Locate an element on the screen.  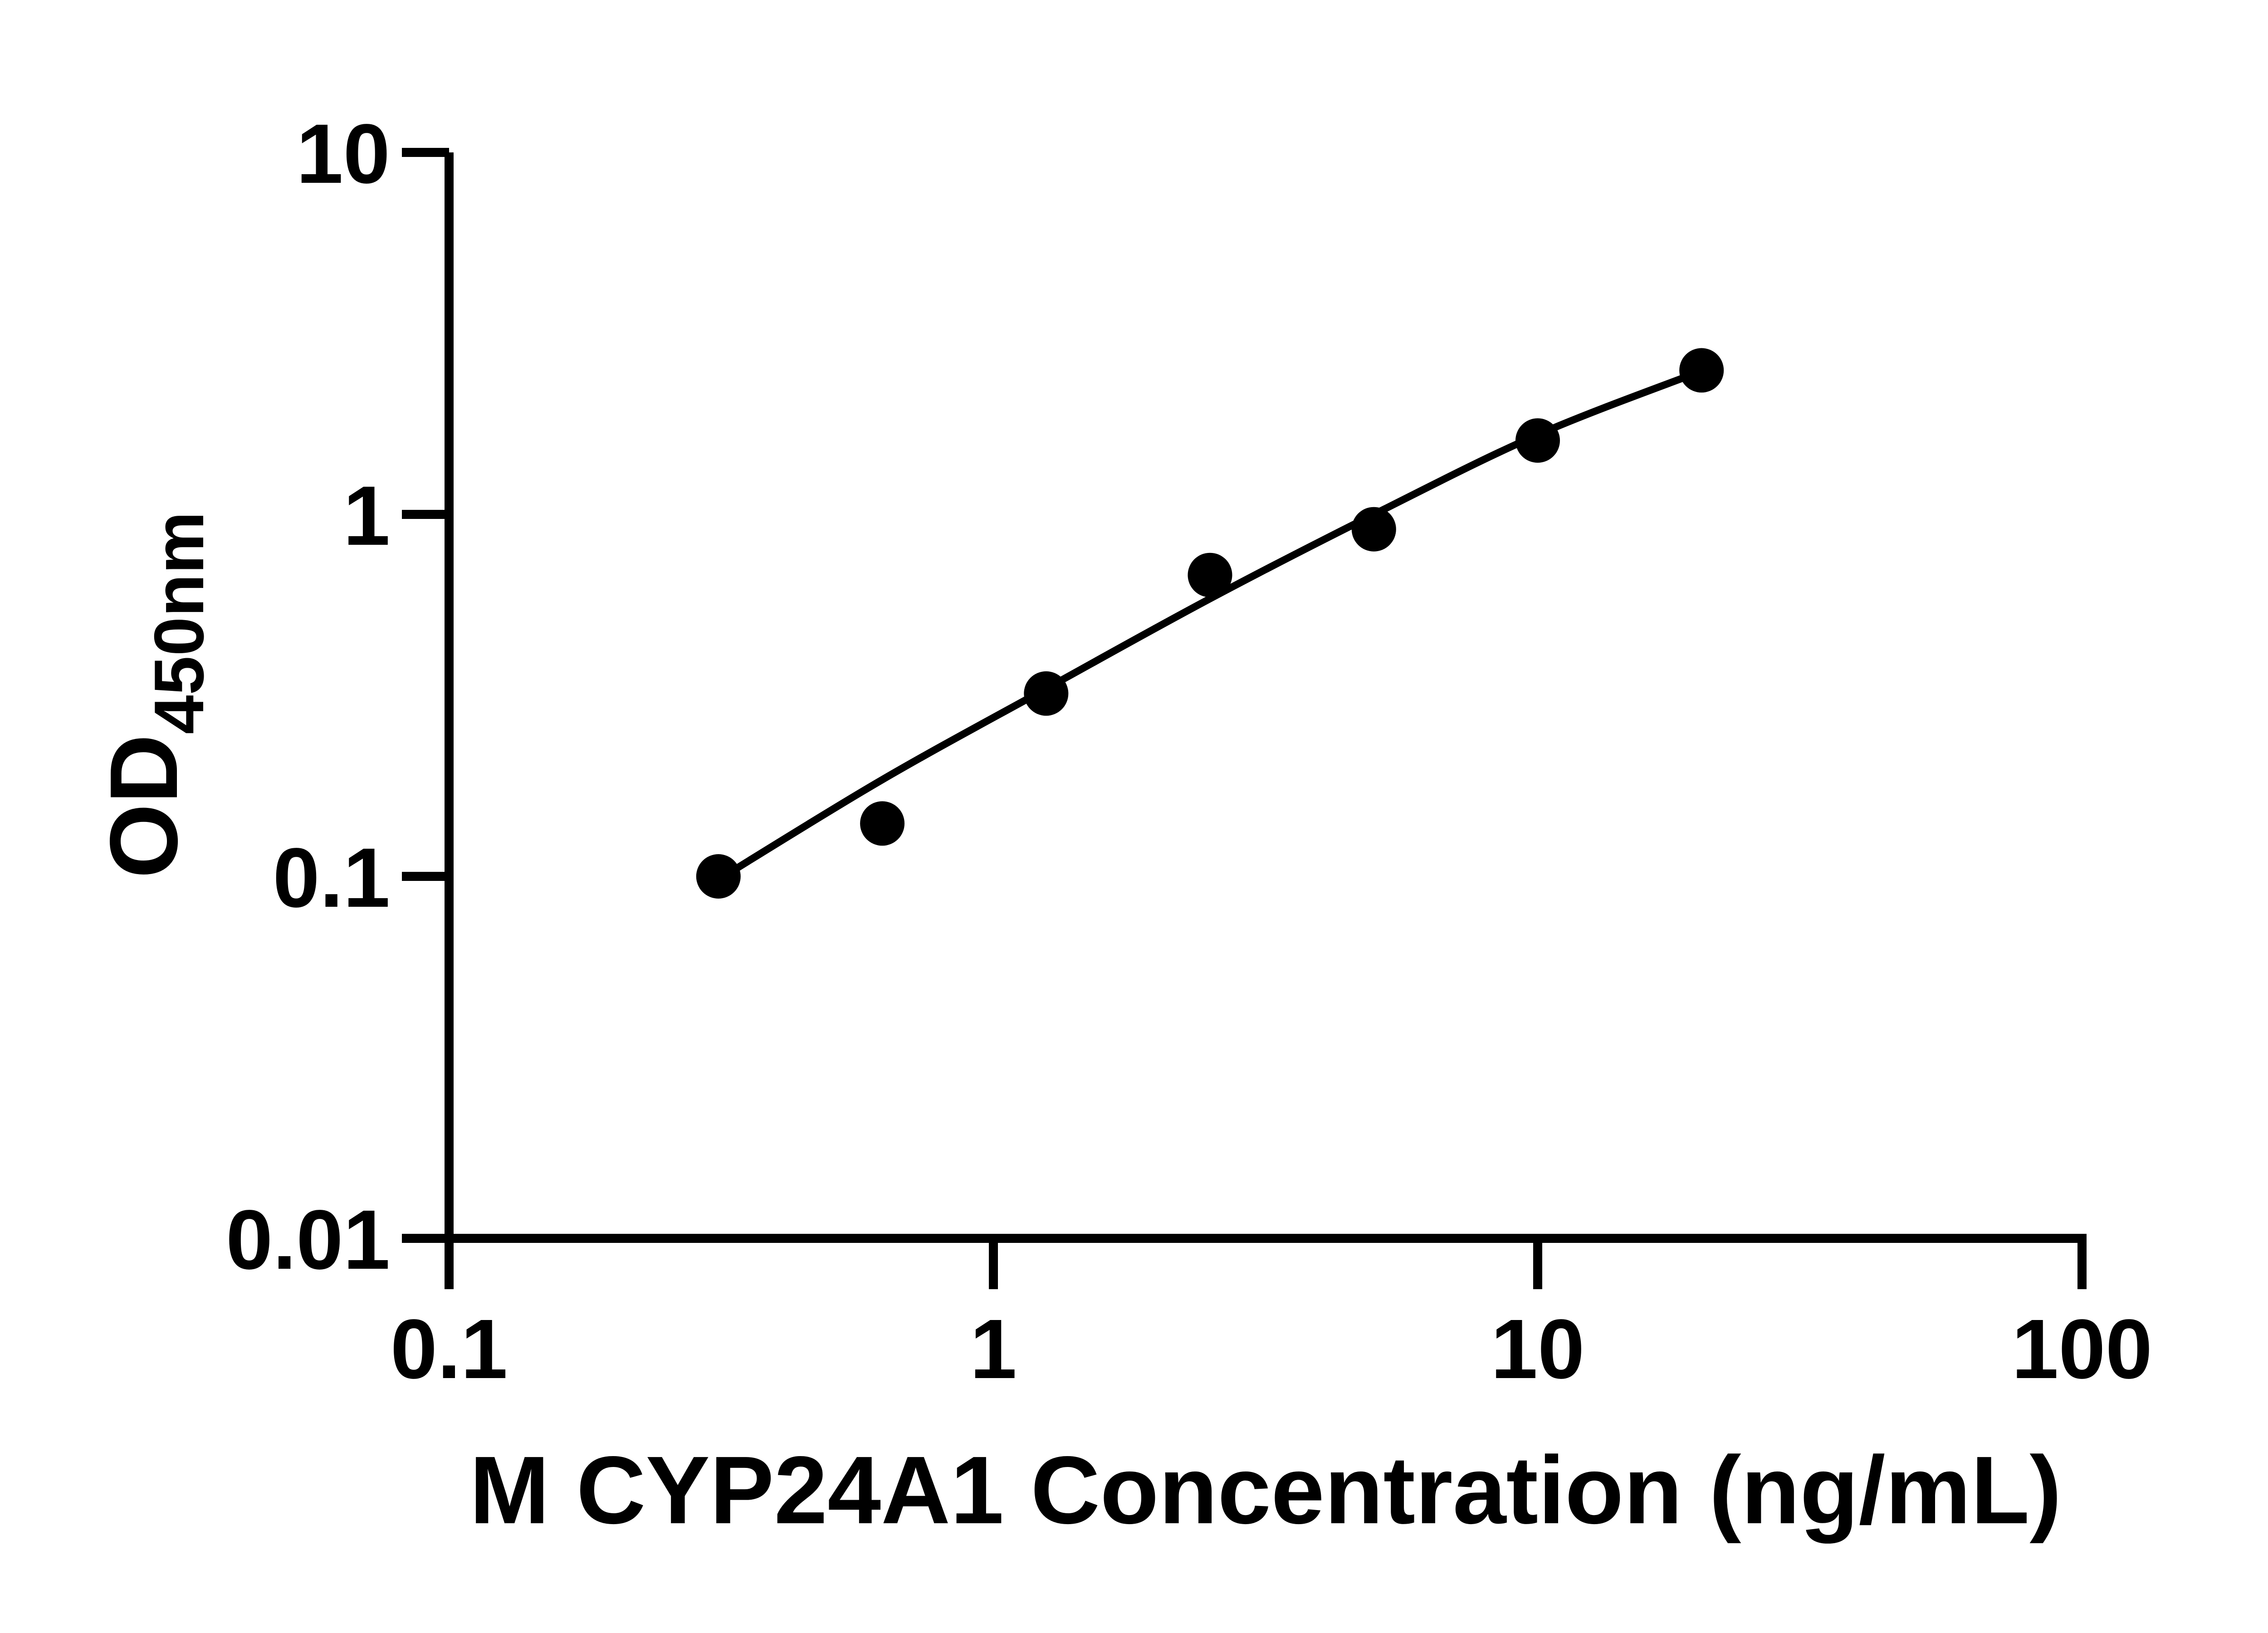
y-axis-title: OD450nm is located at coordinates (154, 694).